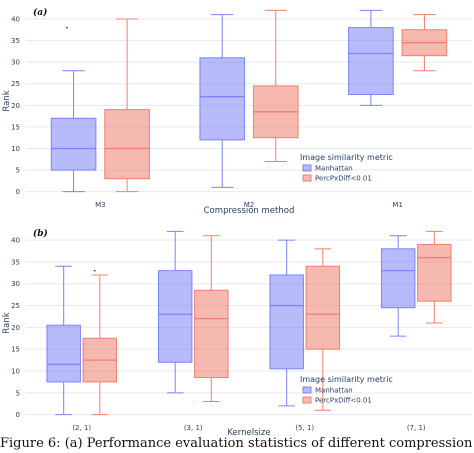 The image size is (474, 453). I want to click on panel-label: (b), so click(40, 233).